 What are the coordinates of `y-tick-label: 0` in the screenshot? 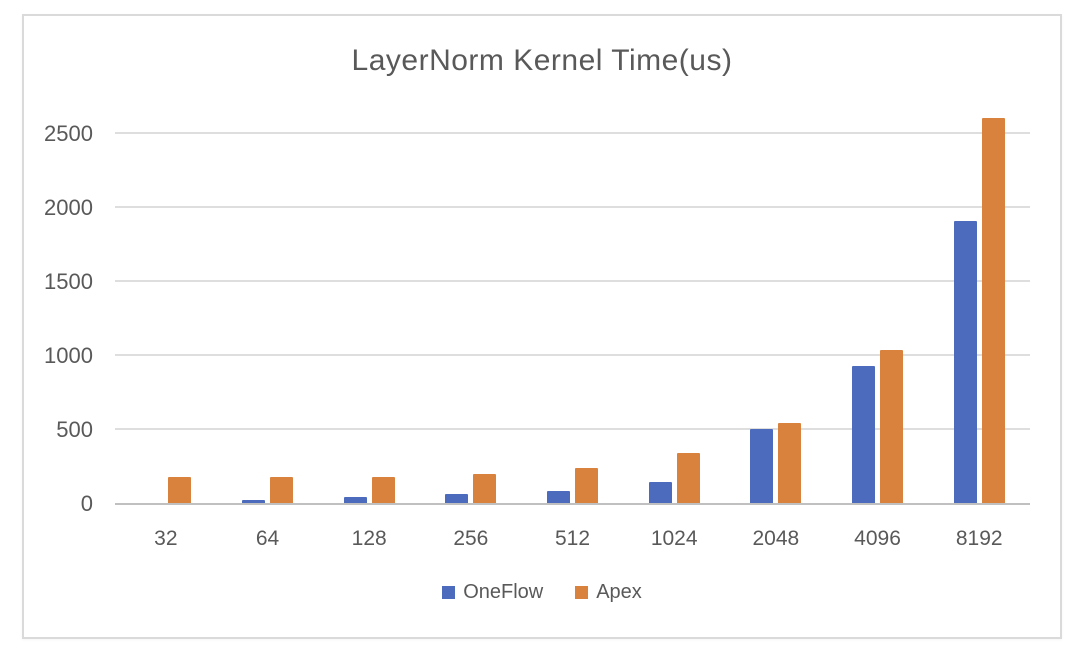 It's located at (86, 503).